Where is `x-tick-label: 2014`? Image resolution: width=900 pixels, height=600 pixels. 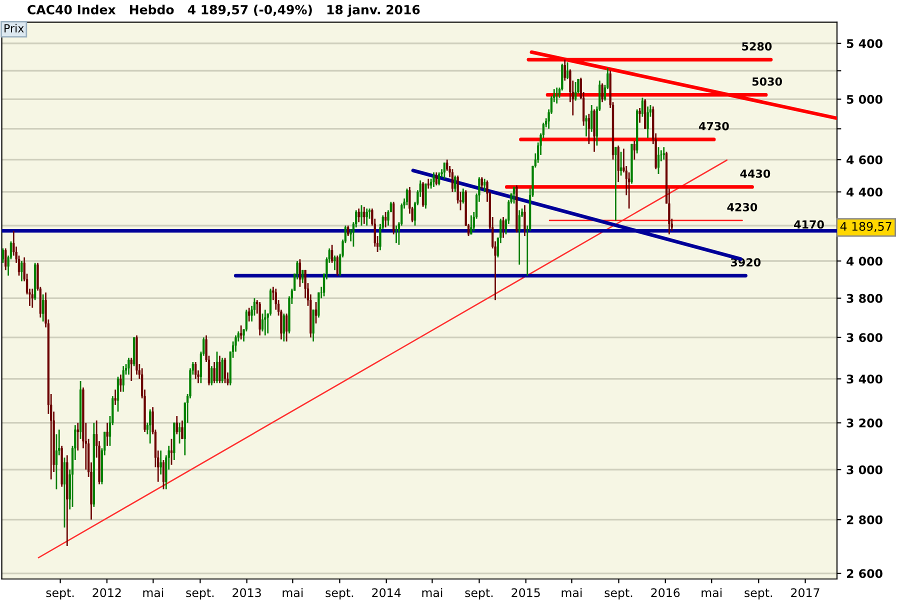
x-tick-label: 2014 is located at coordinates (386, 593).